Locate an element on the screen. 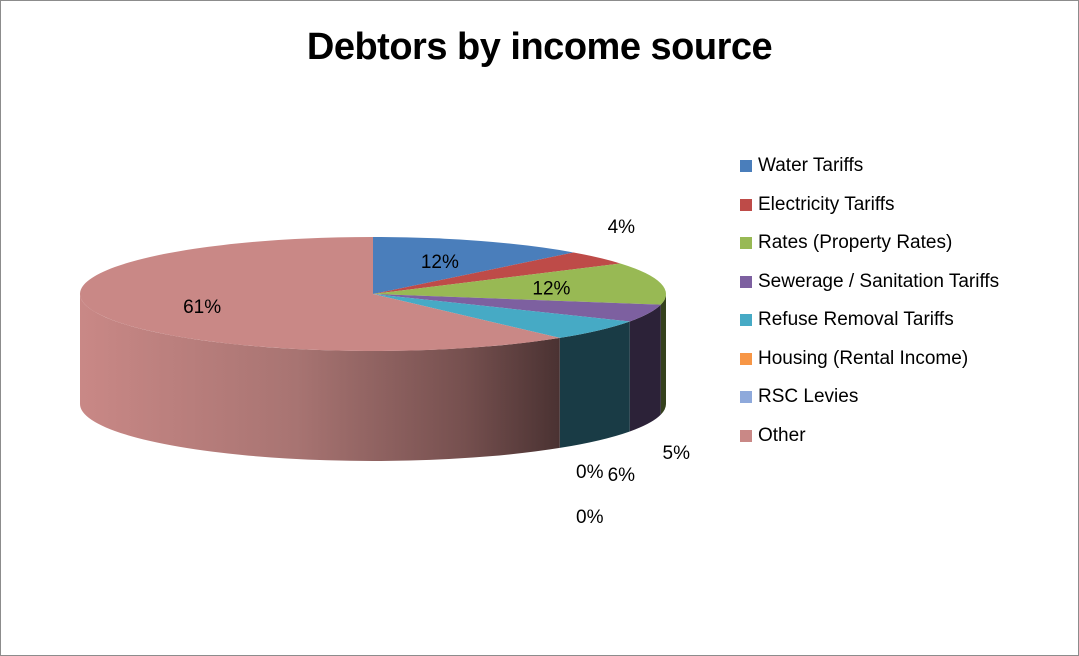 Image resolution: width=1079 pixels, height=656 pixels. legend-item-housing-rental-income: Housing (Rental Income) is located at coordinates (905, 359).